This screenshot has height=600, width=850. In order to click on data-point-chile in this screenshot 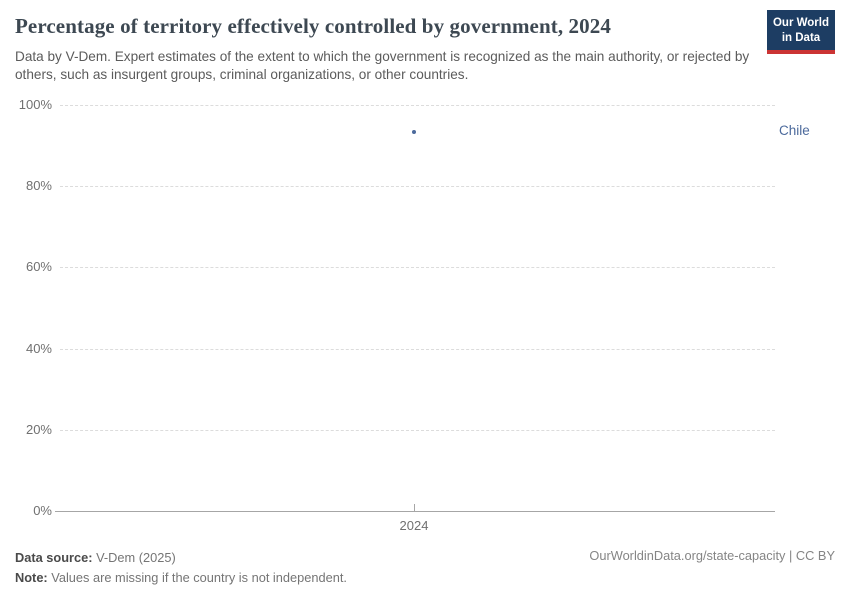, I will do `click(414, 131)`.